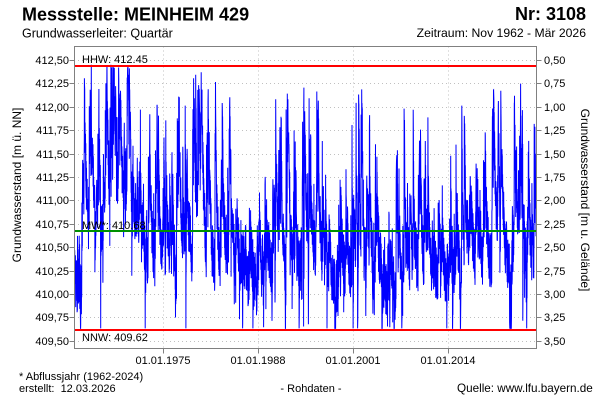 The width and height of the screenshot is (600, 400). I want to click on svg-text: * Abflussjahr (1962-2024), so click(81, 377).